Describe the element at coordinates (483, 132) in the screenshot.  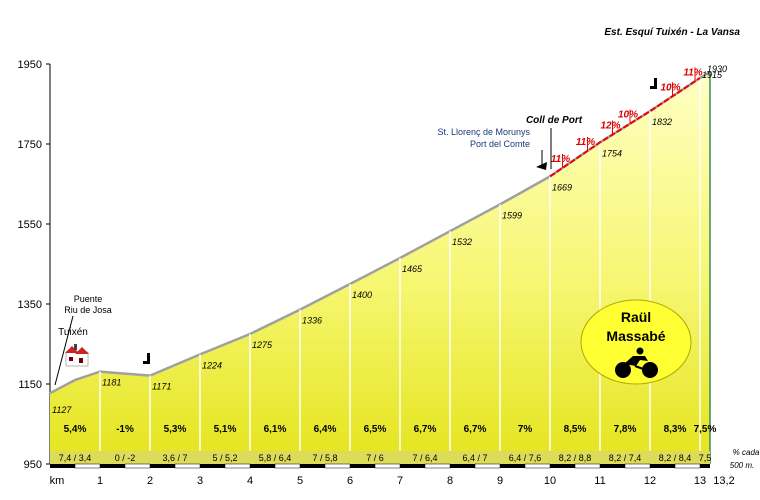
I see `junction-line1: St. Llorenç de Morunys` at that location.